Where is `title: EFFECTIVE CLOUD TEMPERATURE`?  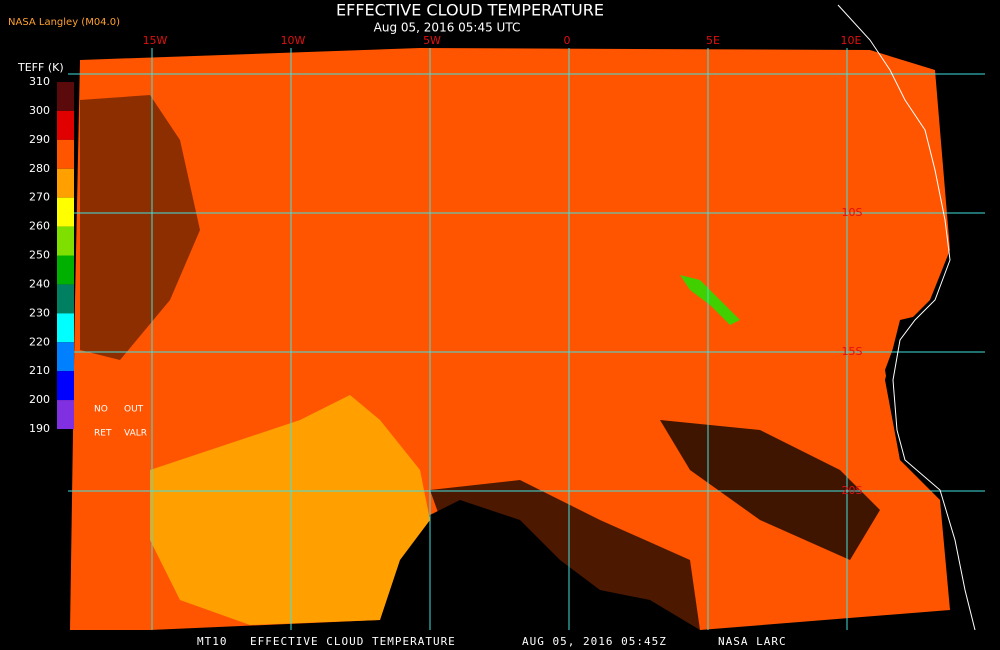 title: EFFECTIVE CLOUD TEMPERATURE is located at coordinates (470, 10).